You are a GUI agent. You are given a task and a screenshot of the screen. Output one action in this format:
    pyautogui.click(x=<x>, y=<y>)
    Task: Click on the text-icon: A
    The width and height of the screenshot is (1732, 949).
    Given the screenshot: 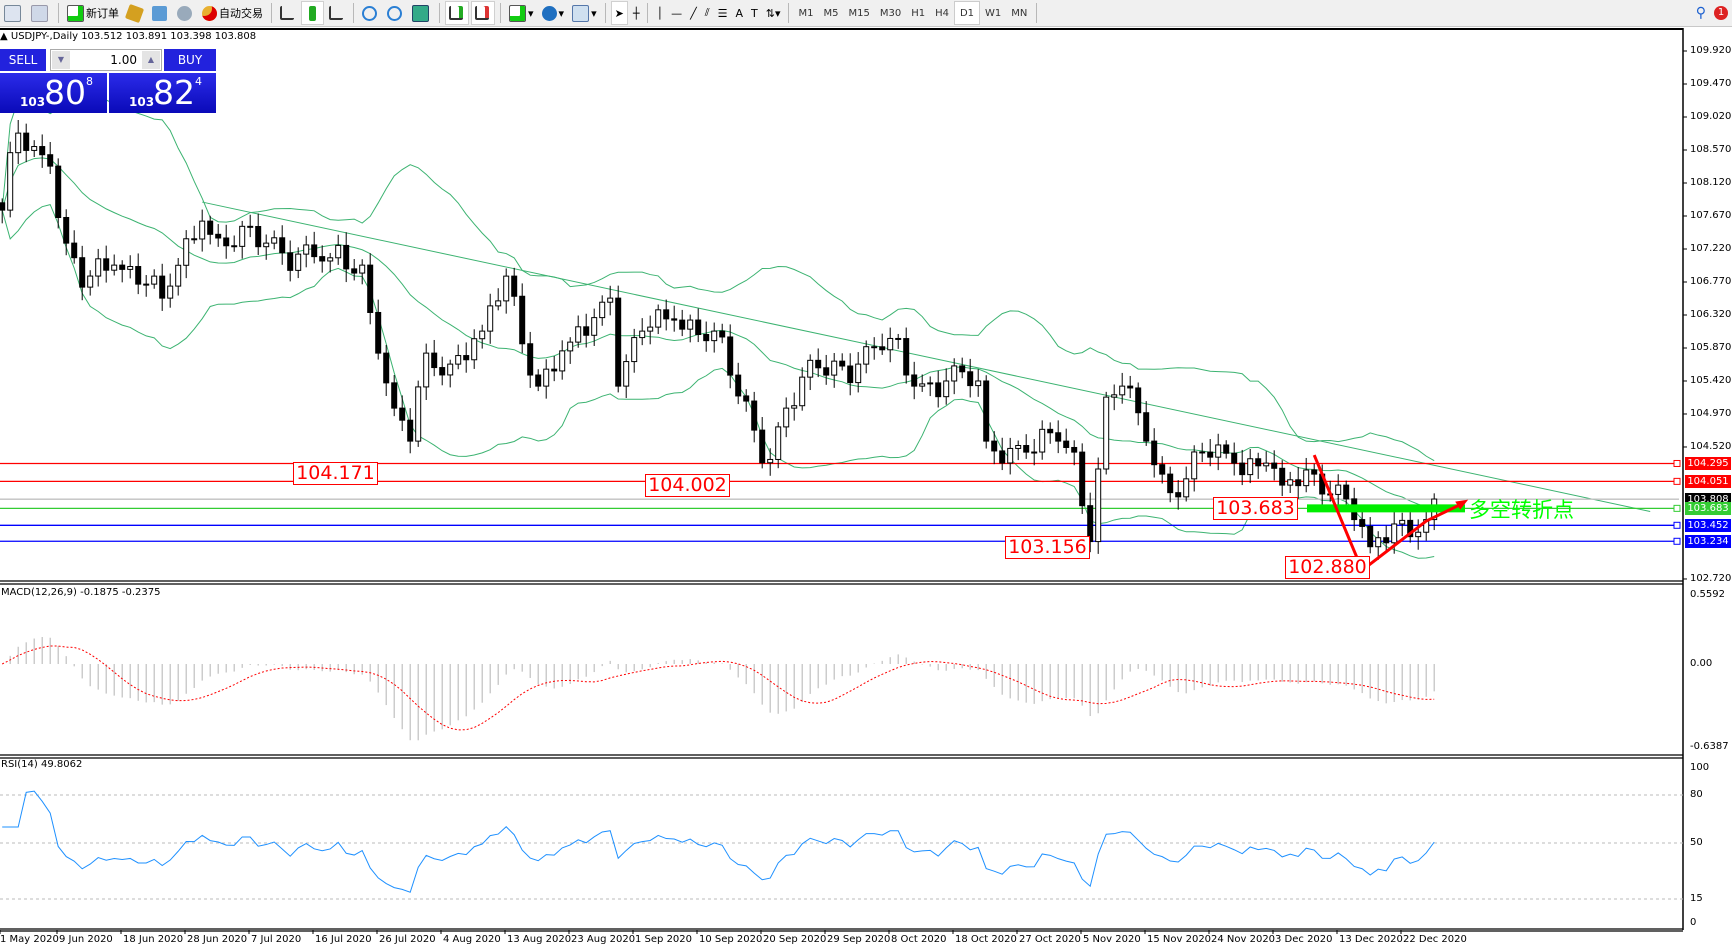 What is the action you would take?
    pyautogui.click(x=739, y=13)
    